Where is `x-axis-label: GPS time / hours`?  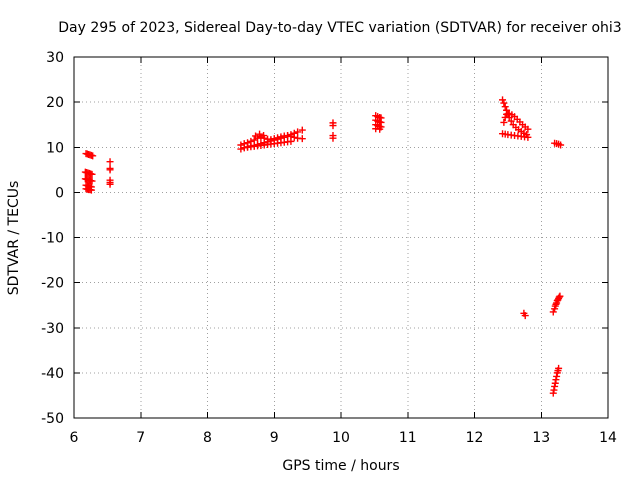 x-axis-label: GPS time / hours is located at coordinates (340, 466).